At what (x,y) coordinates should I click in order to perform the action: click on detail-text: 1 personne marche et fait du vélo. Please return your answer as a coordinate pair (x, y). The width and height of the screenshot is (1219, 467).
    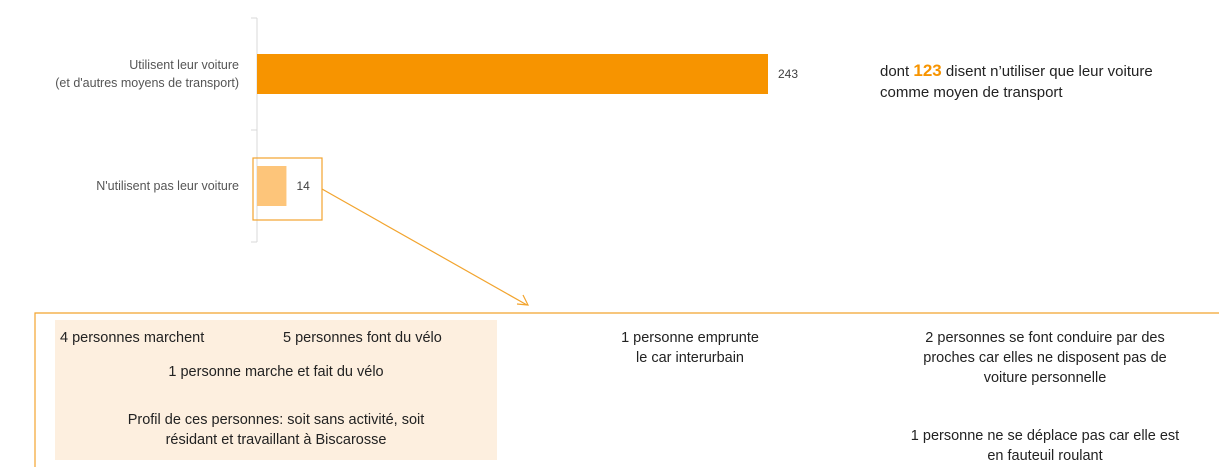
    Looking at the image, I should click on (276, 372).